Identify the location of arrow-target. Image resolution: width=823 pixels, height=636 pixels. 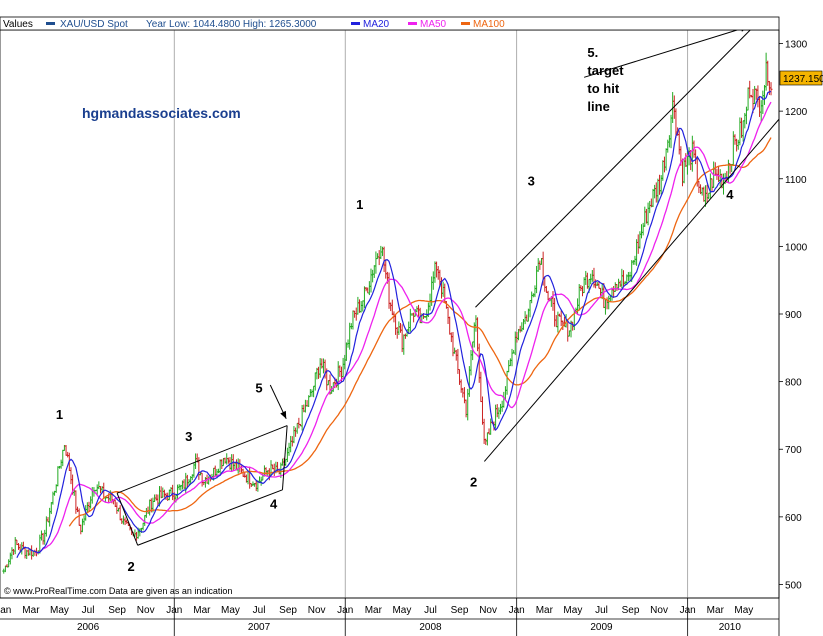
(666, 52).